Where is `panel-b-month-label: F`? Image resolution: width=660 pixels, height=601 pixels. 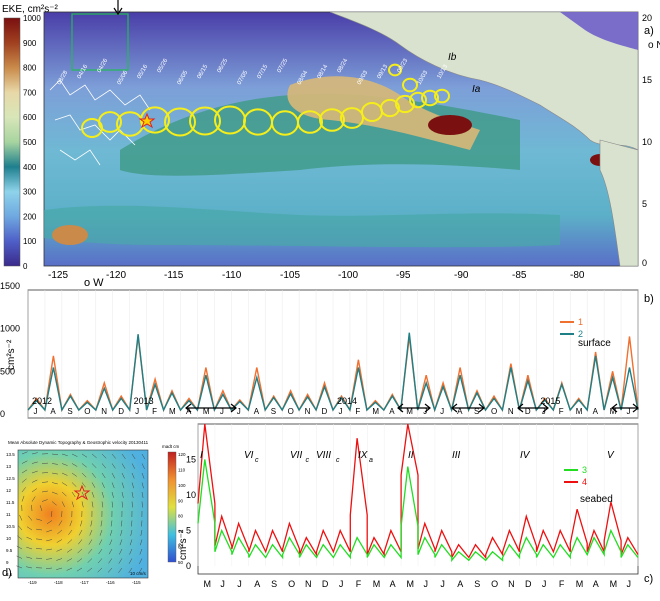 panel-b-month-label: F is located at coordinates (154, 411).